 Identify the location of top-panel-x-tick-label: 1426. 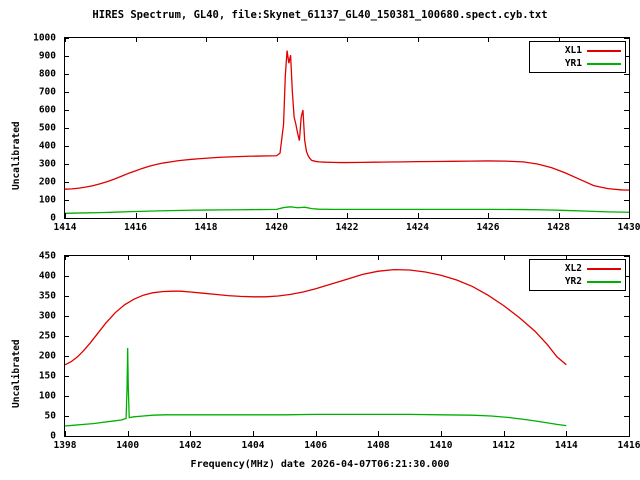
(488, 227).